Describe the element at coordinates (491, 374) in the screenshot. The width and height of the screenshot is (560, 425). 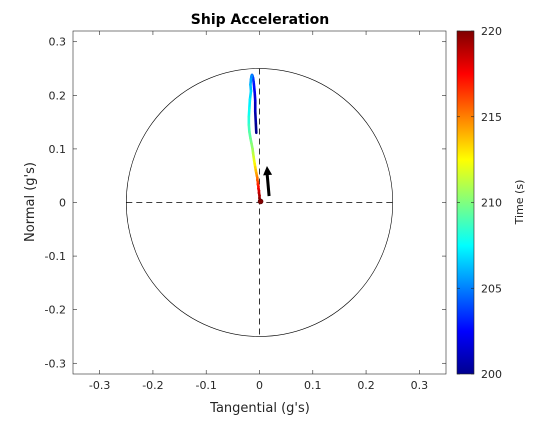
I see `colorbar-tick-label: 200` at that location.